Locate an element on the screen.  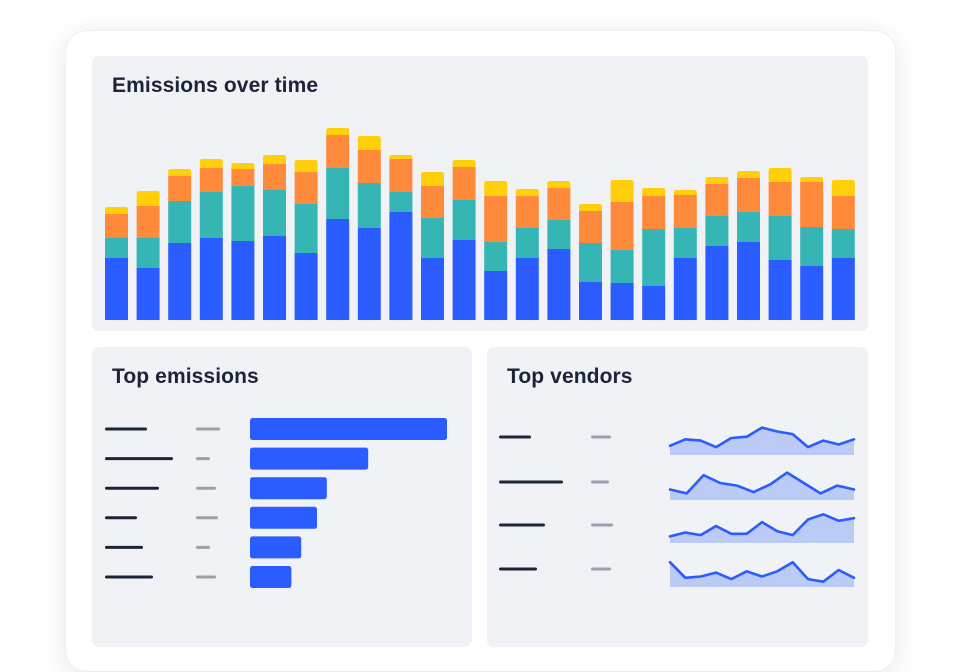
top-emissions-bar-chart is located at coordinates (276, 503).